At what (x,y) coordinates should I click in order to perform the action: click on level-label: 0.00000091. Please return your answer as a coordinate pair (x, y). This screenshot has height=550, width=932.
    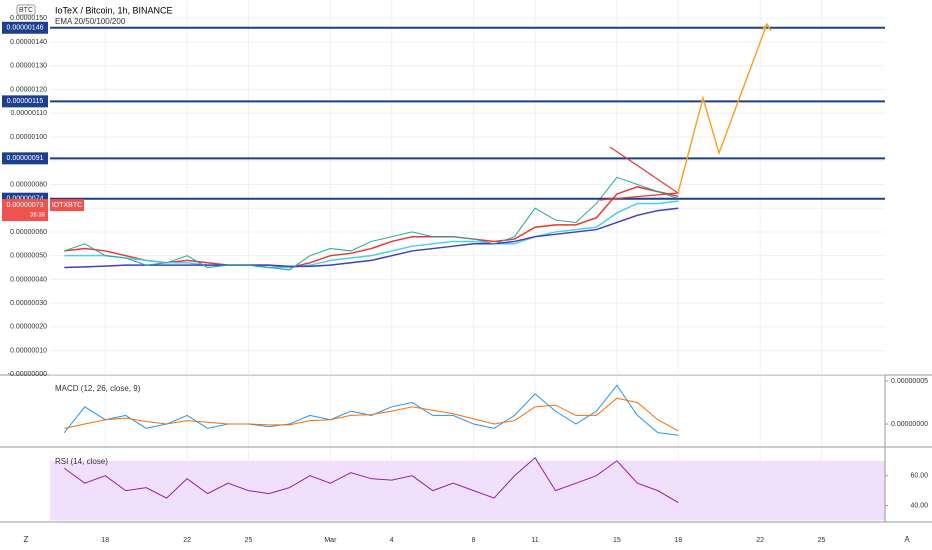
    Looking at the image, I should click on (25, 158).